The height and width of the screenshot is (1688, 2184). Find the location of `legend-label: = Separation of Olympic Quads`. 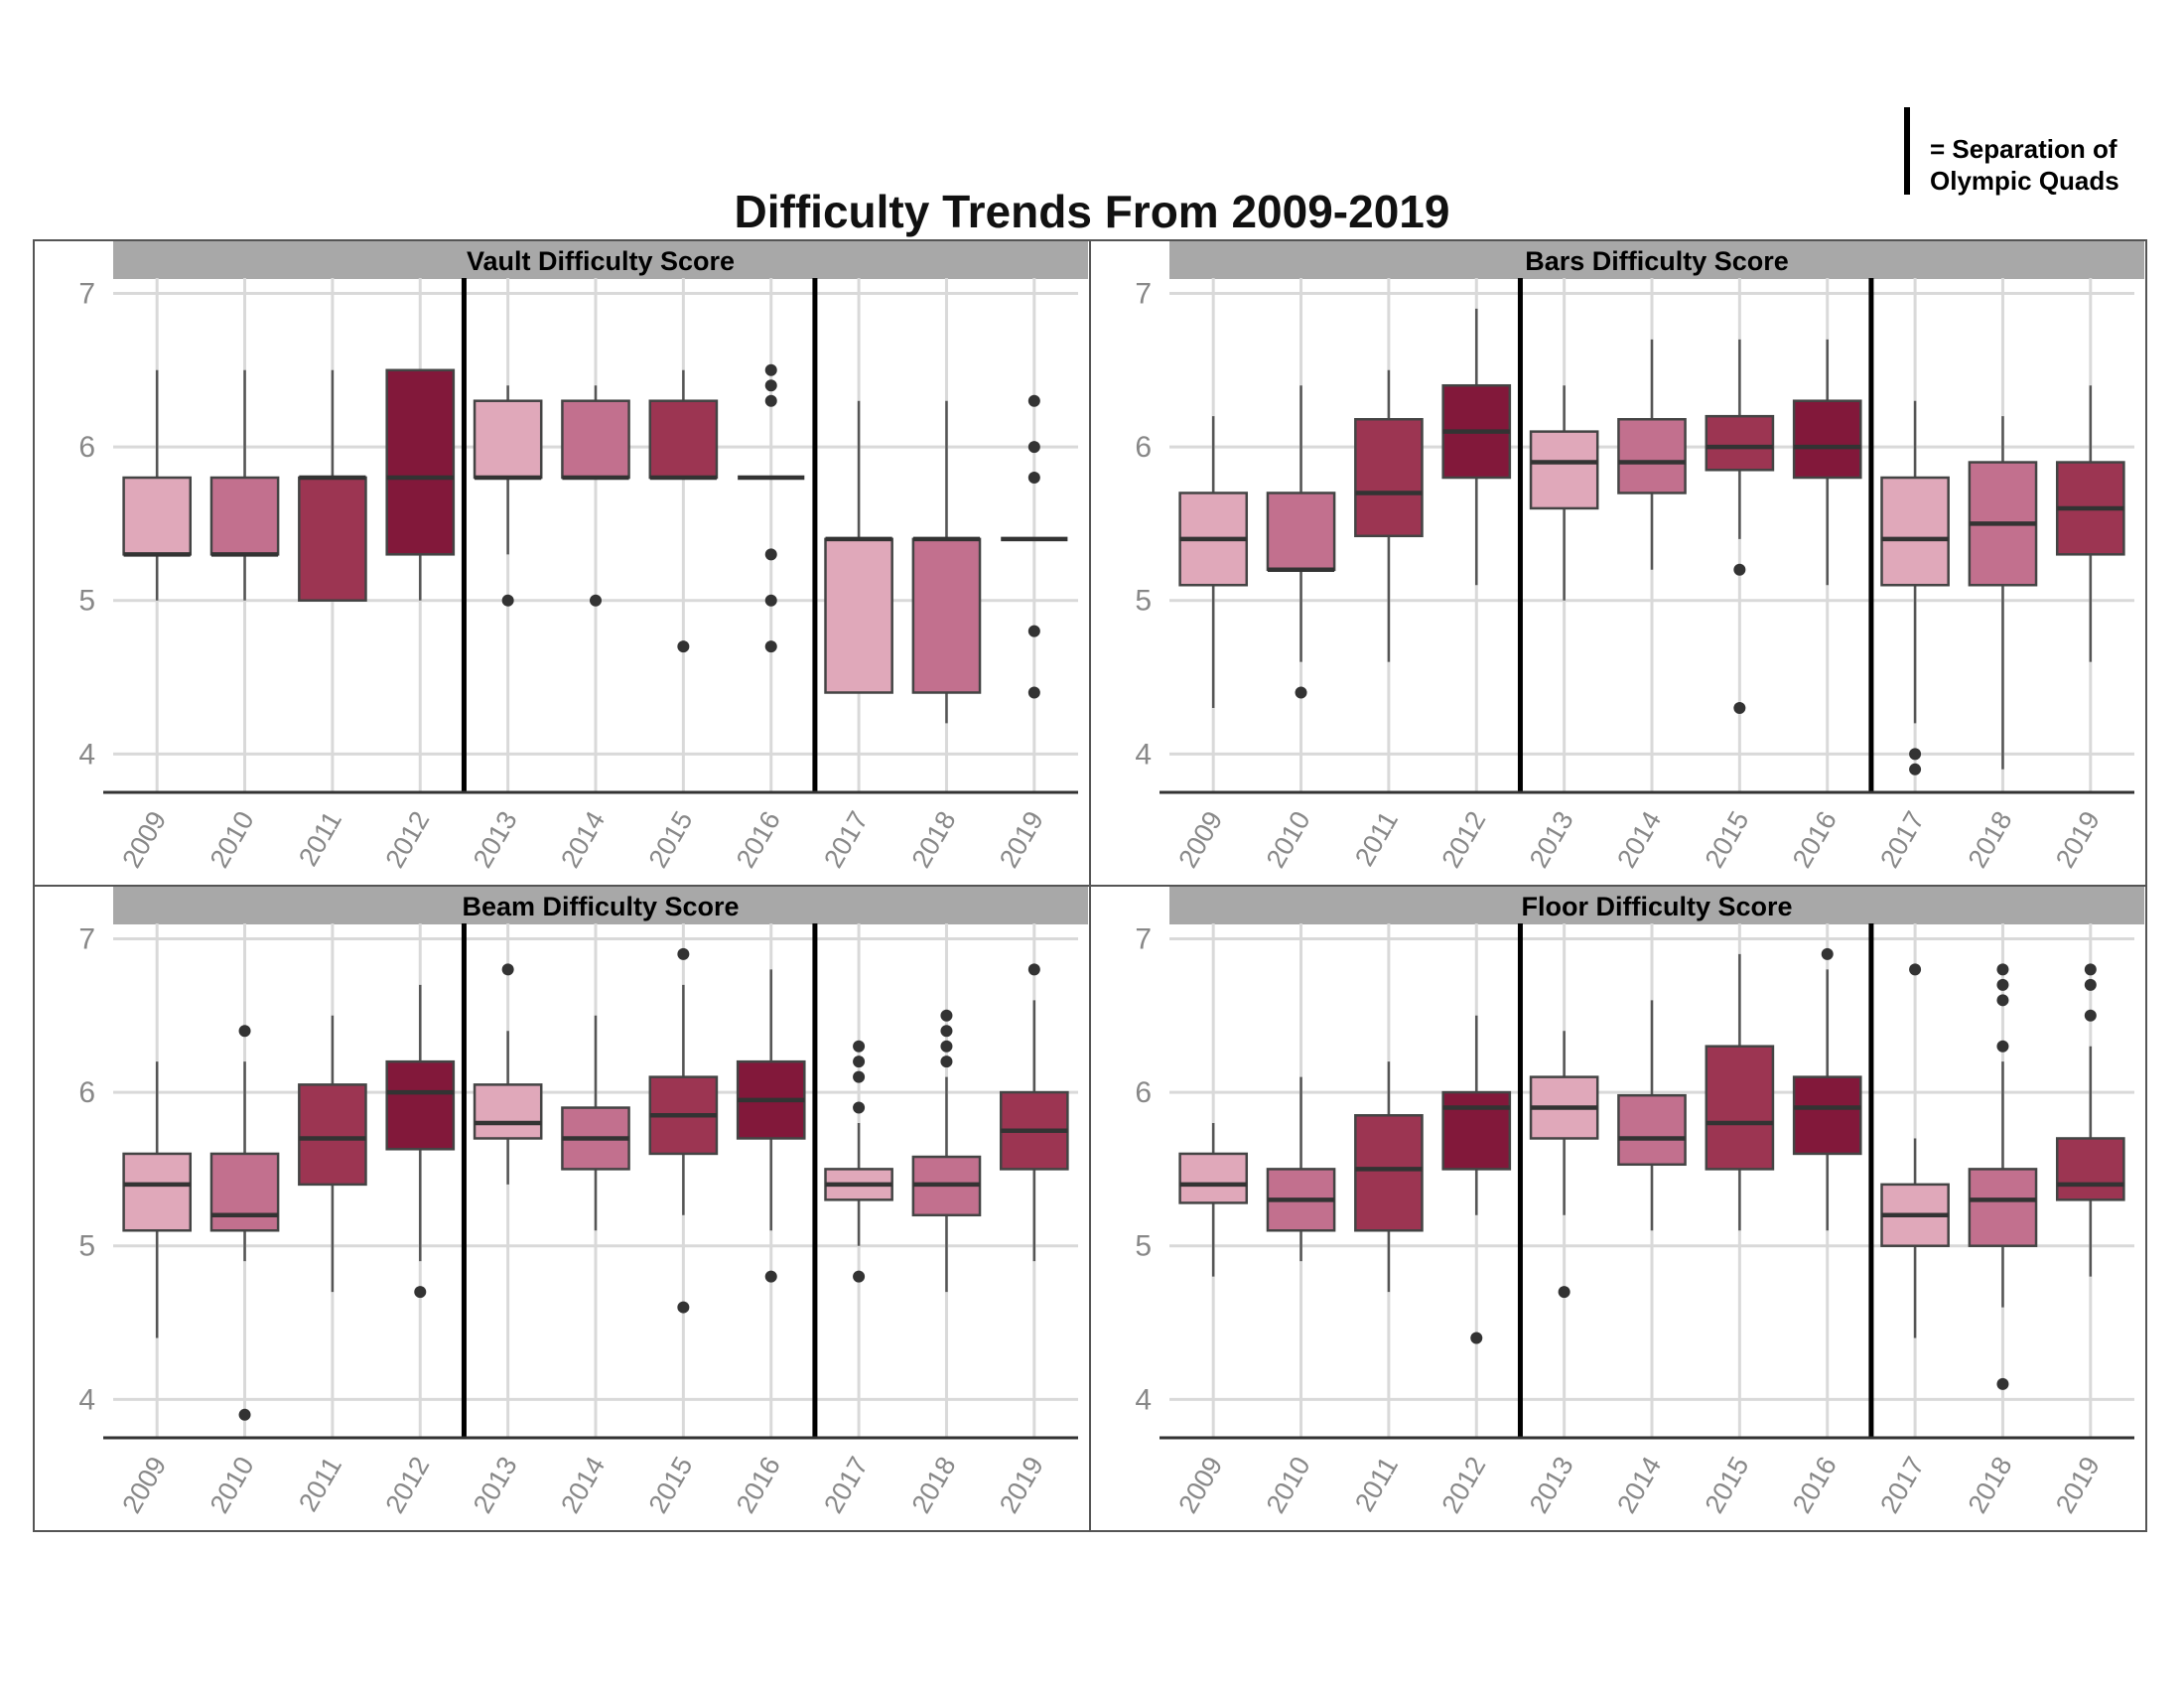

legend-label: = Separation of Olympic Quads is located at coordinates (2024, 165).